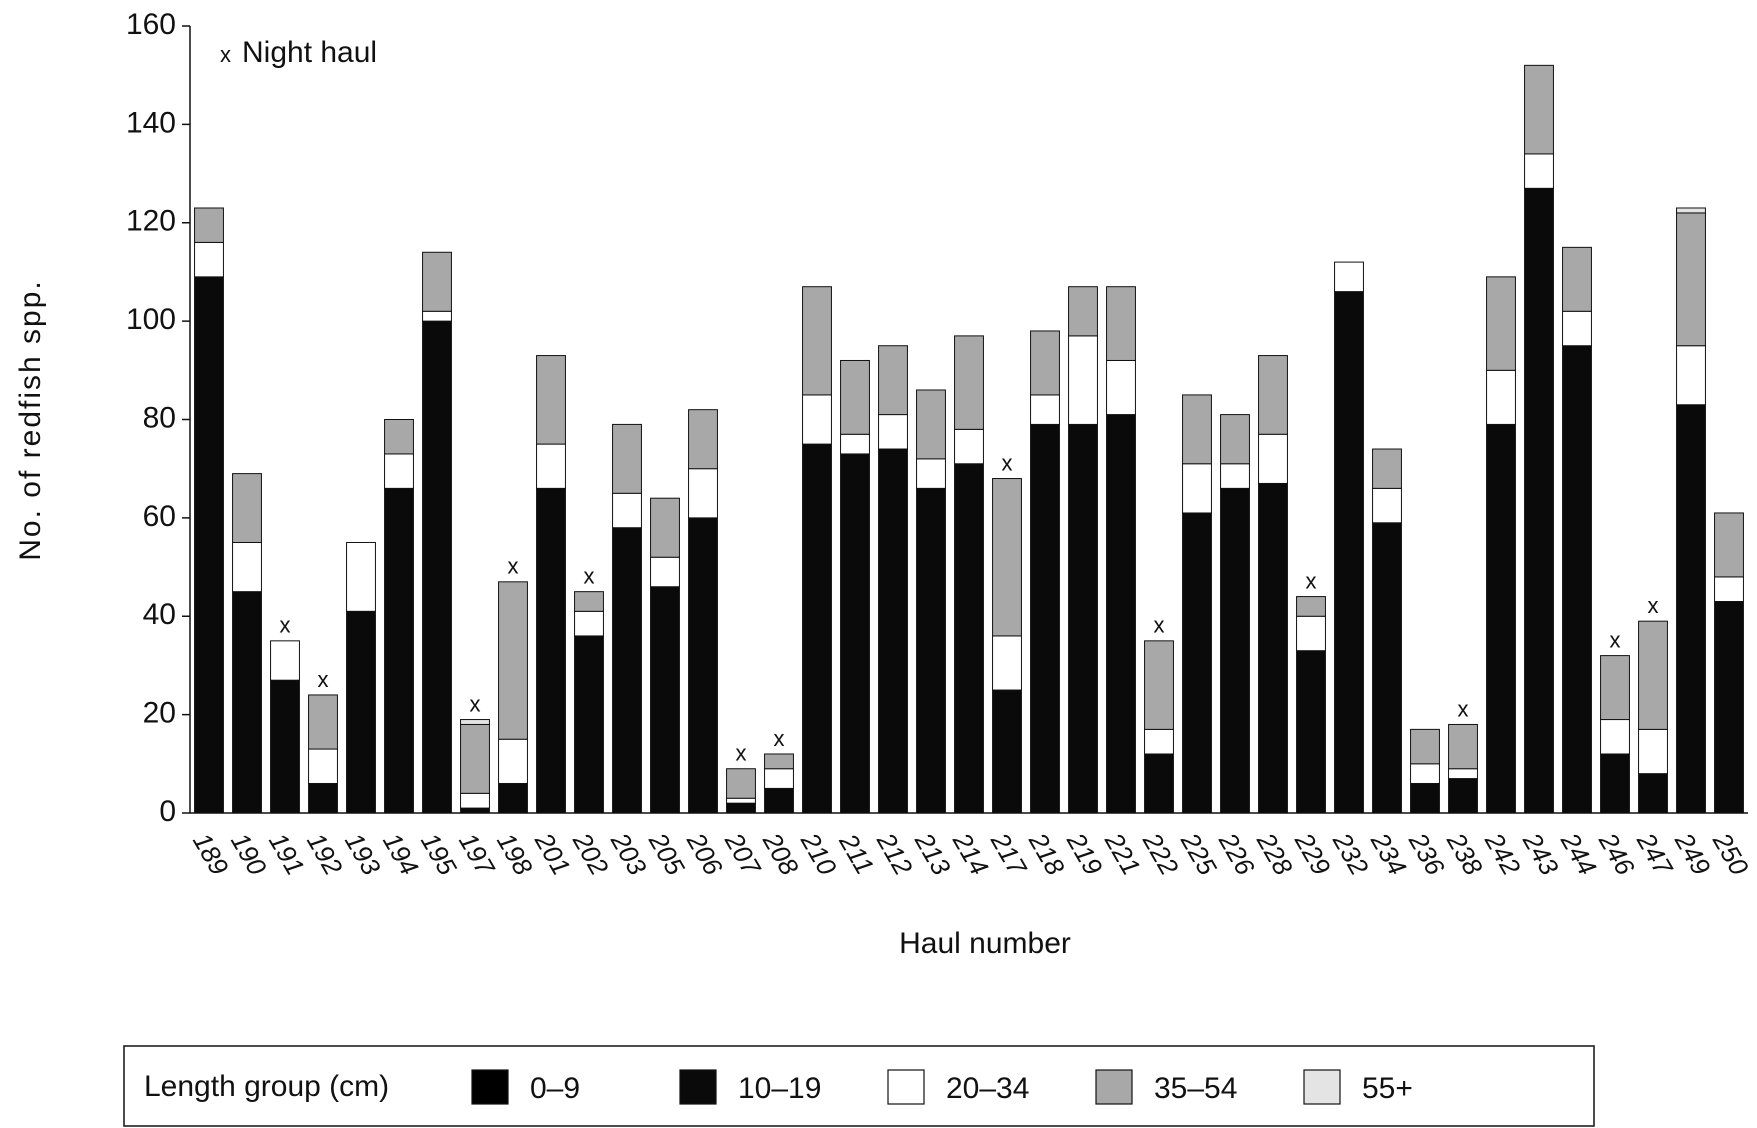  I want to click on x-tick-label: 194, so click(401, 854).